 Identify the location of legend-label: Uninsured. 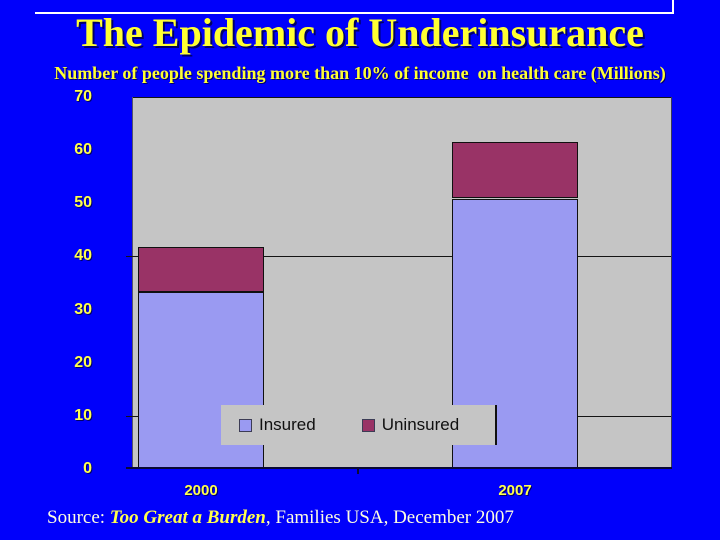
(420, 424).